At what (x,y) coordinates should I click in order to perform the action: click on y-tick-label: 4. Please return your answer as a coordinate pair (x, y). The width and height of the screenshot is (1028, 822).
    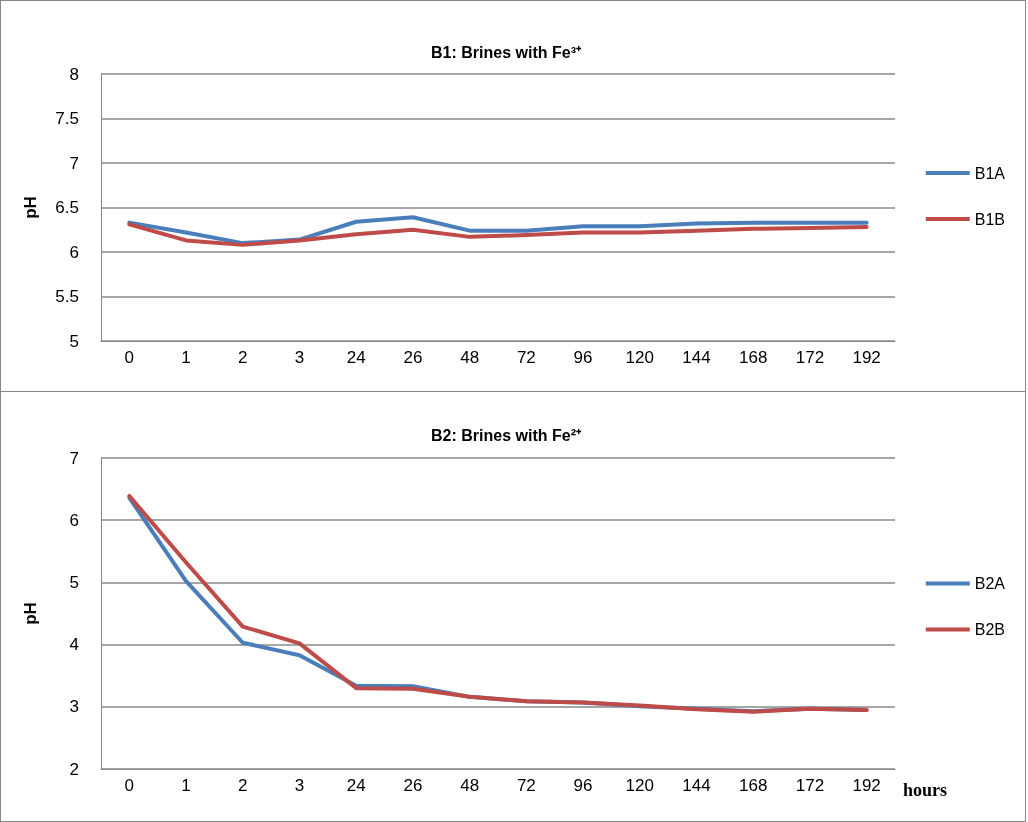
    Looking at the image, I should click on (74, 645).